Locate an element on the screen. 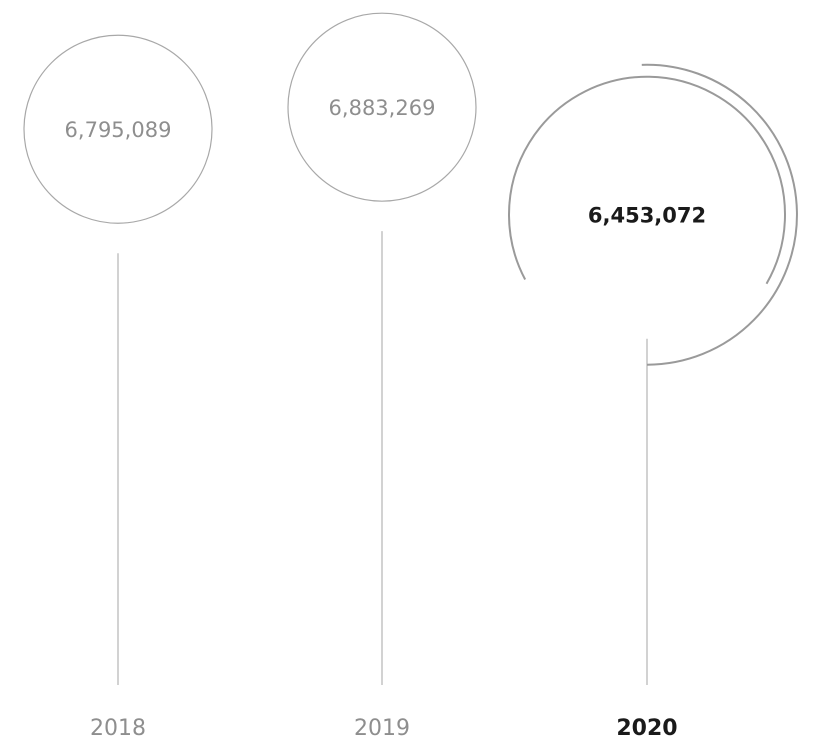  value-circle-2019 is located at coordinates (382, 107).